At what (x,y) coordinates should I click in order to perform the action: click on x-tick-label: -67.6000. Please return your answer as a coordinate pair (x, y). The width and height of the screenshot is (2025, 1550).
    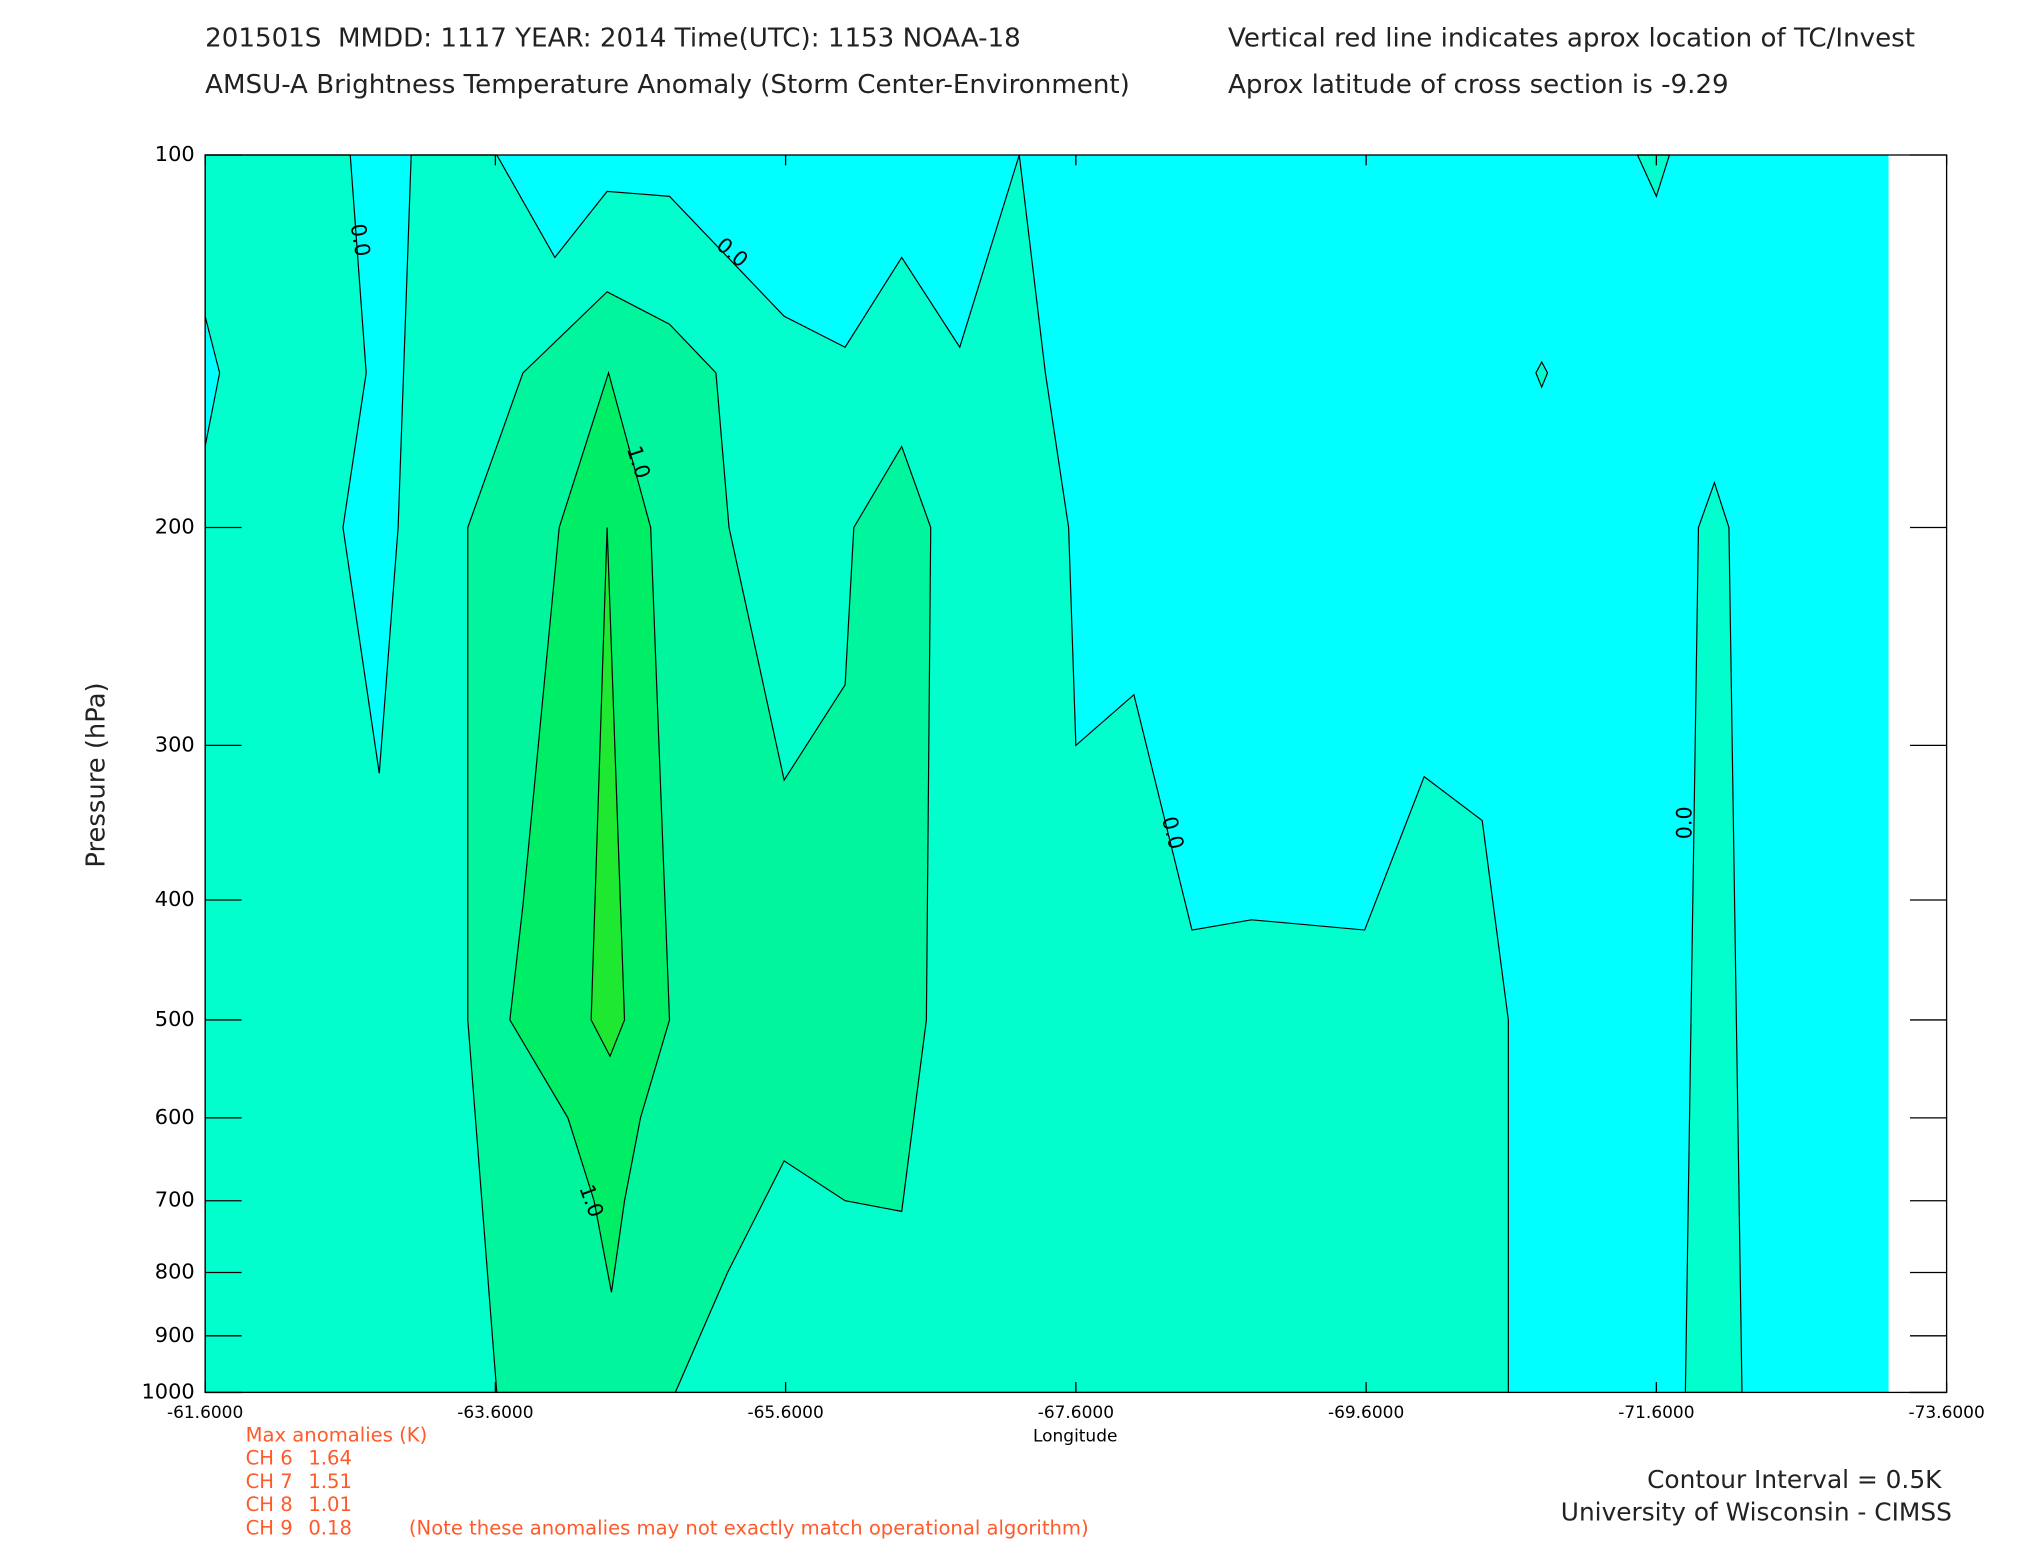
    Looking at the image, I should click on (1076, 1412).